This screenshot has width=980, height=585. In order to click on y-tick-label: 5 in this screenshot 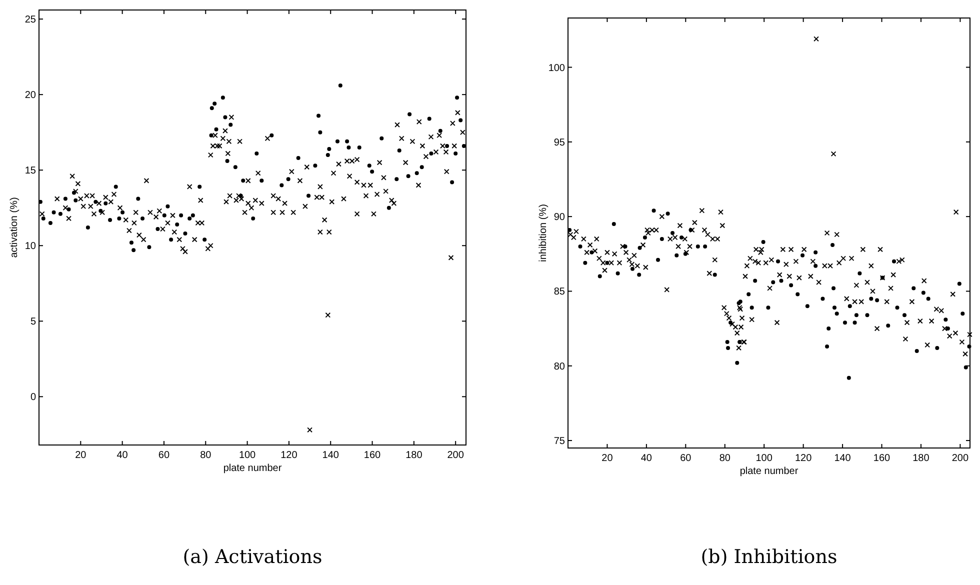, I will do `click(33, 322)`.